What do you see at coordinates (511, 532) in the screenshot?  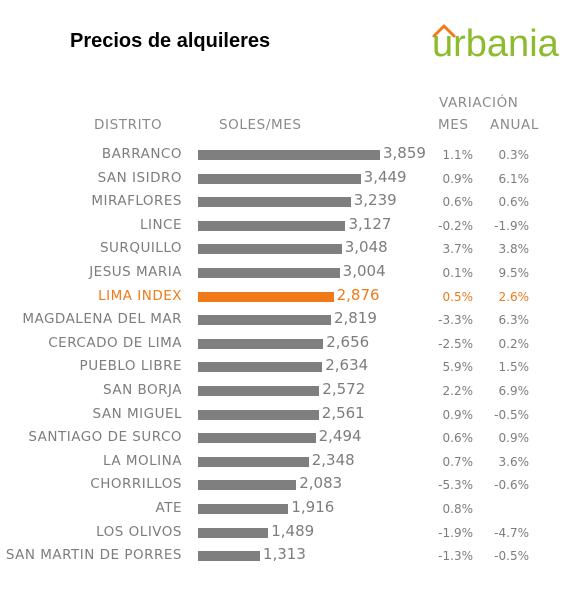 I see `annual-variation: -4.7%` at bounding box center [511, 532].